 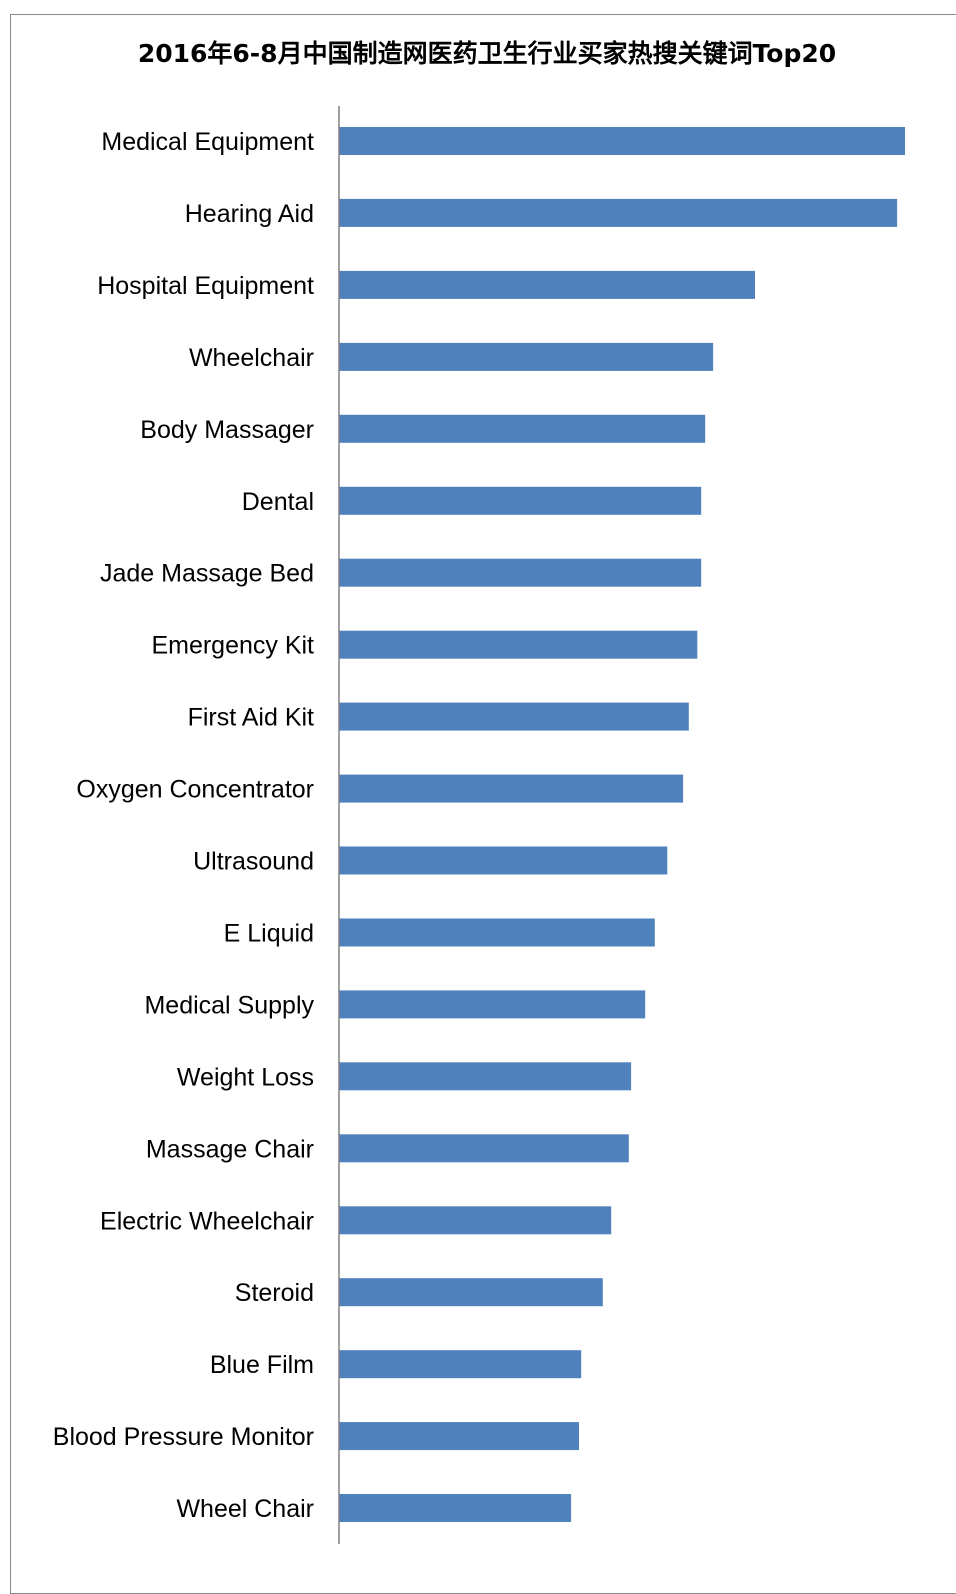 I want to click on category-label: Weight Loss, so click(x=245, y=1077).